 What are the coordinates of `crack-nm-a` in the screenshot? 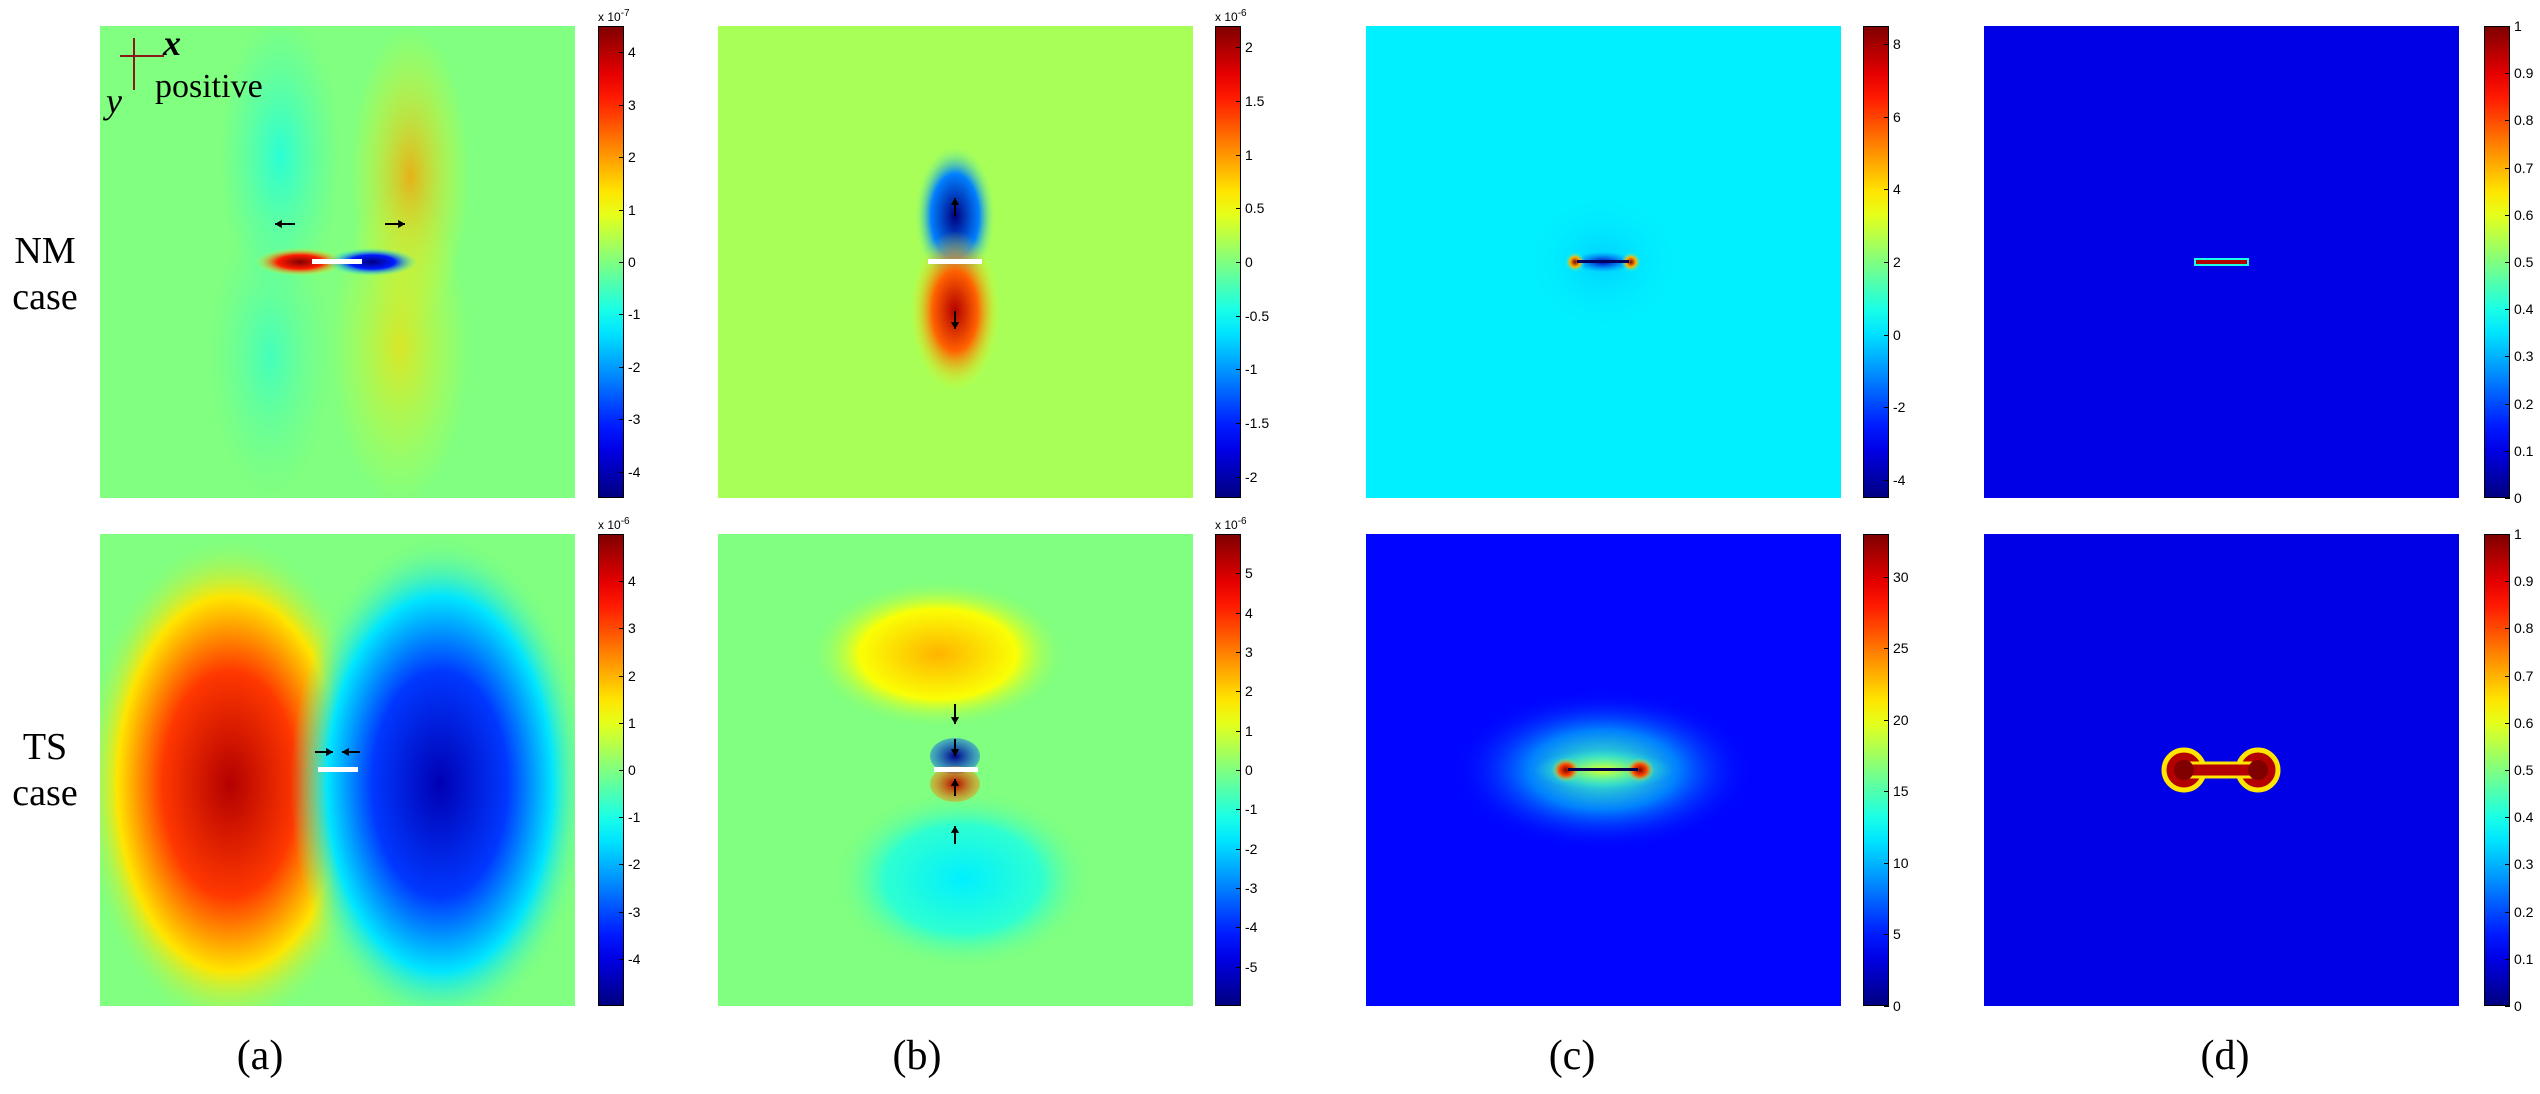 It's located at (337, 261).